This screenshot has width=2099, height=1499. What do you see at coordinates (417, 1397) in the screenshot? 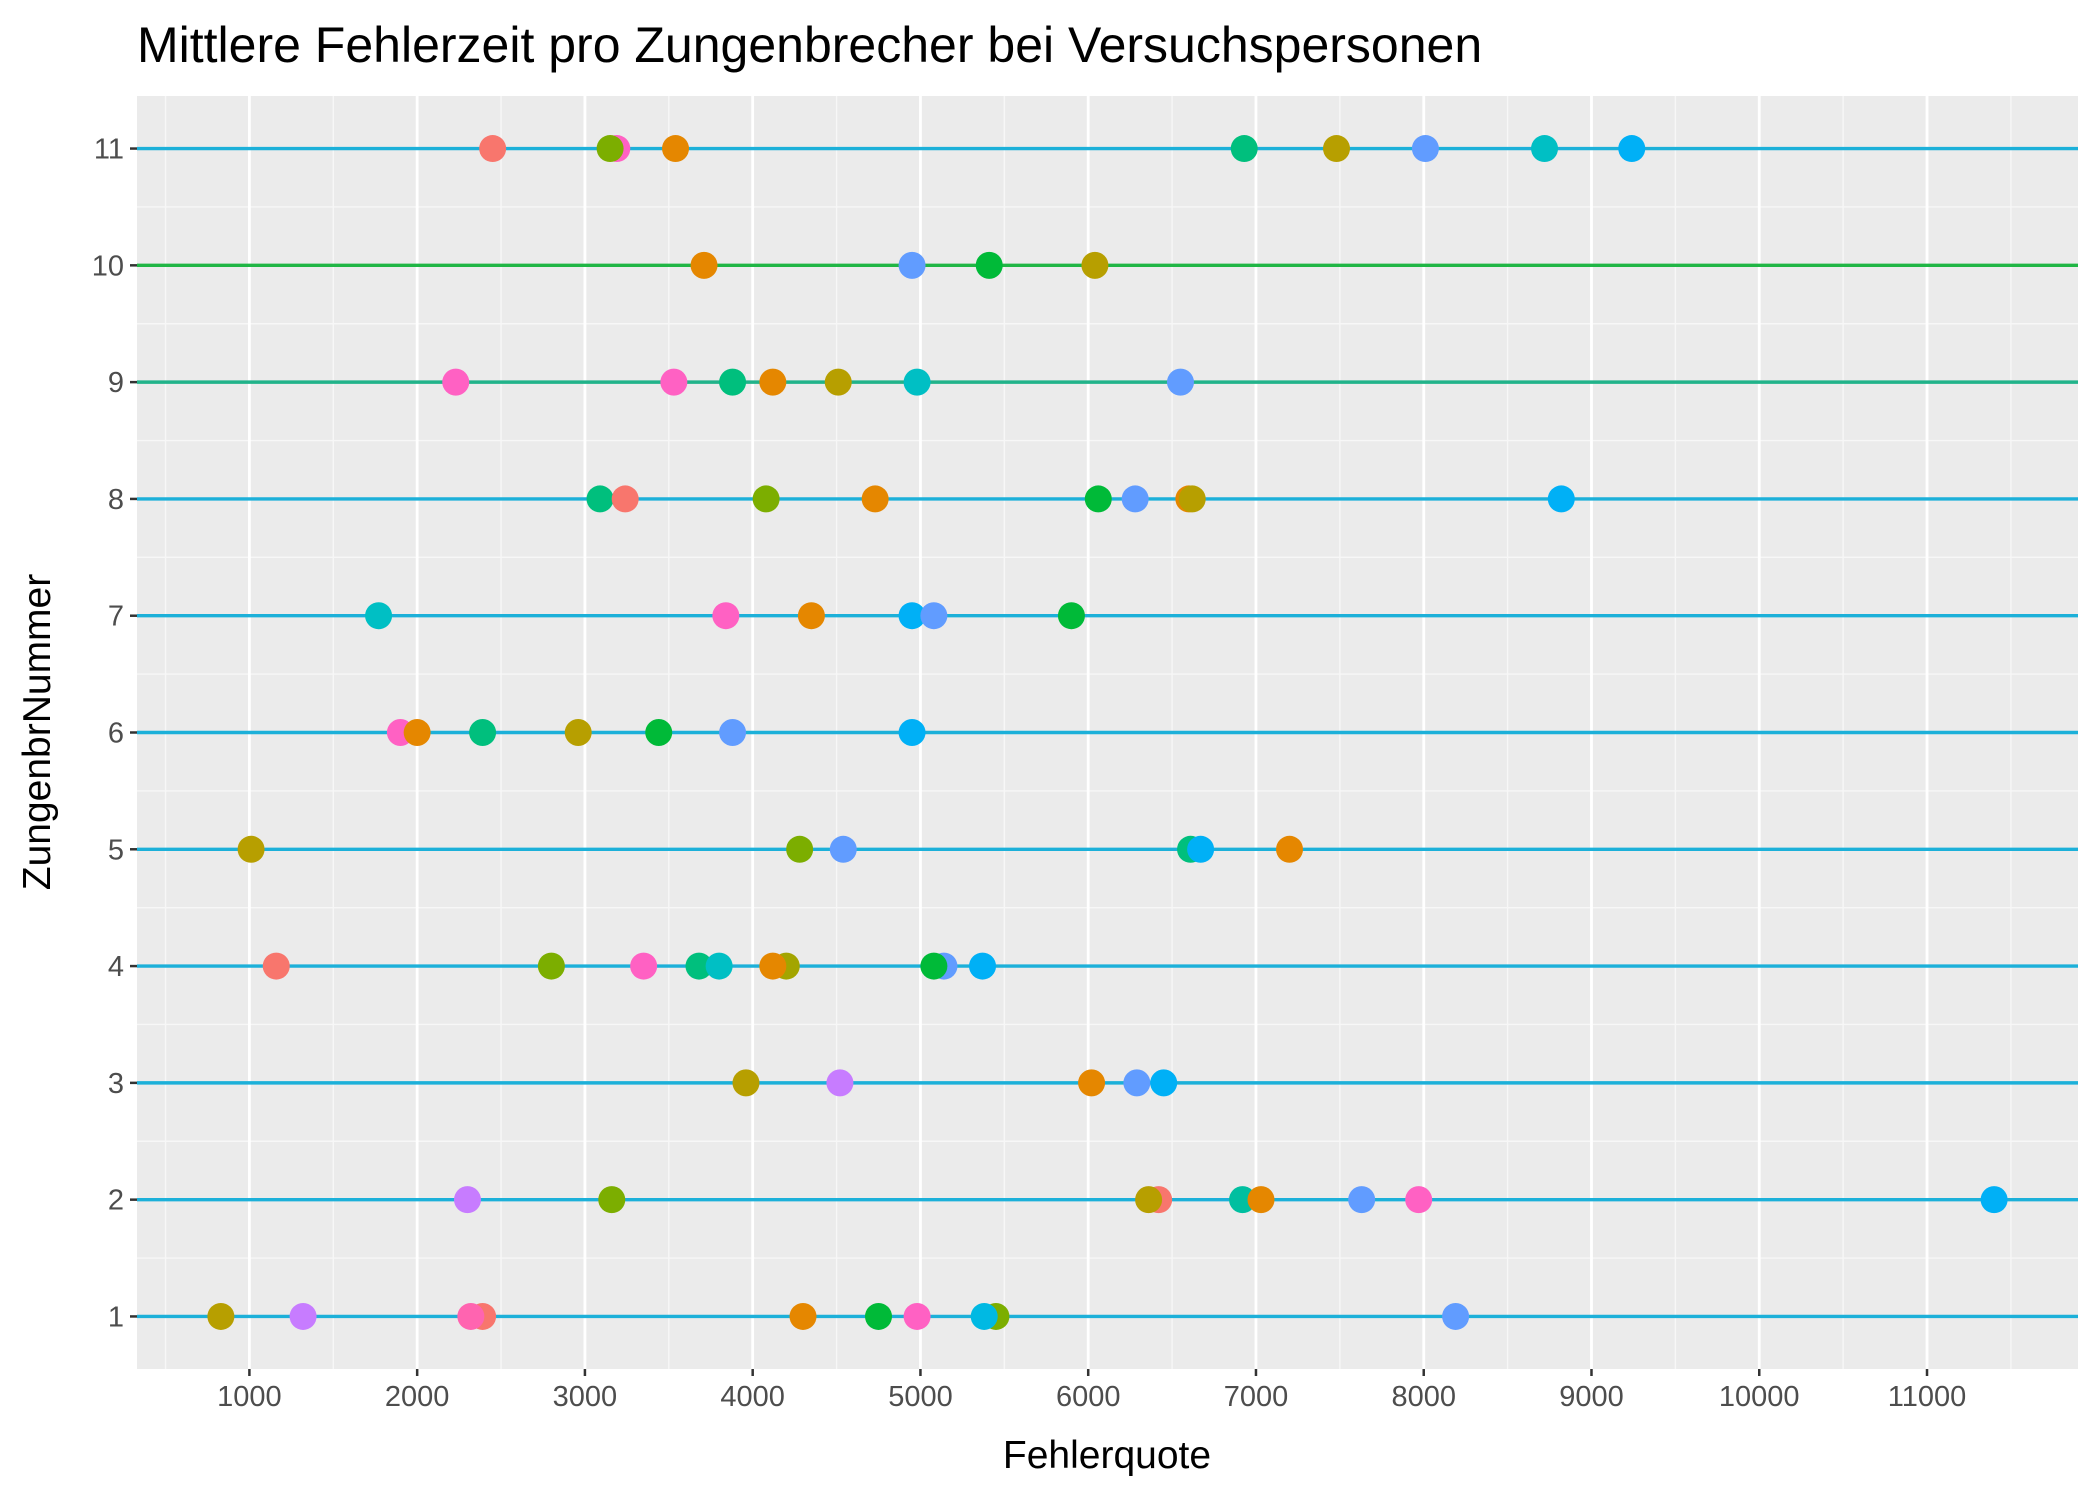
I see `x-tick-label: 2000` at bounding box center [417, 1397].